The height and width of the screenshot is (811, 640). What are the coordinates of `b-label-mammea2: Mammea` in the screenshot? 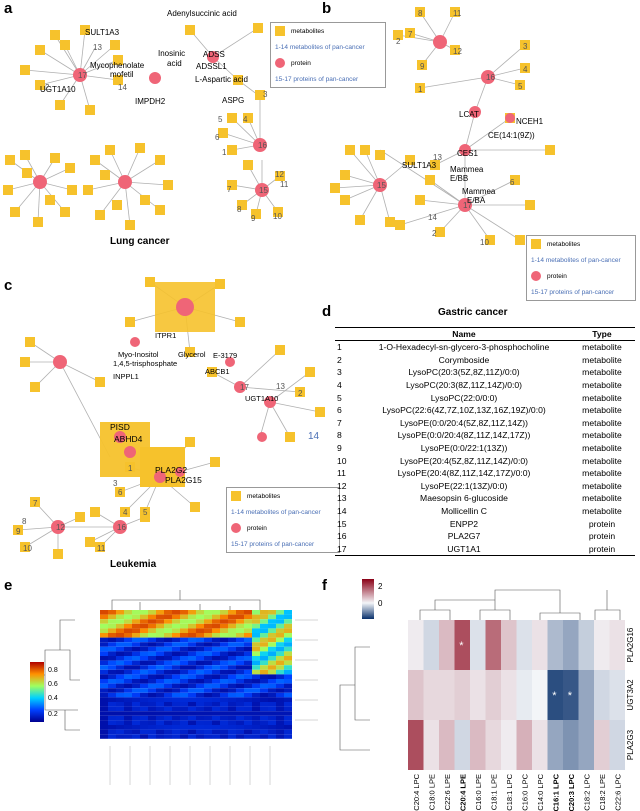 It's located at (479, 191).